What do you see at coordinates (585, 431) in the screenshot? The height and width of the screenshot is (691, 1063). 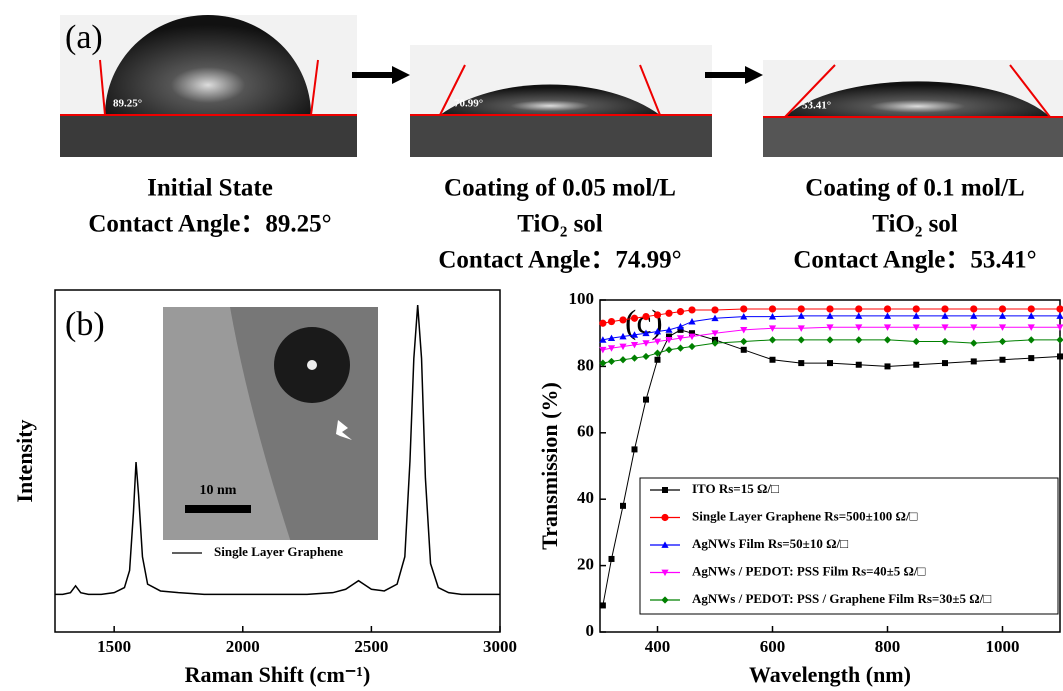 I see `y-tick-label: 60` at bounding box center [585, 431].